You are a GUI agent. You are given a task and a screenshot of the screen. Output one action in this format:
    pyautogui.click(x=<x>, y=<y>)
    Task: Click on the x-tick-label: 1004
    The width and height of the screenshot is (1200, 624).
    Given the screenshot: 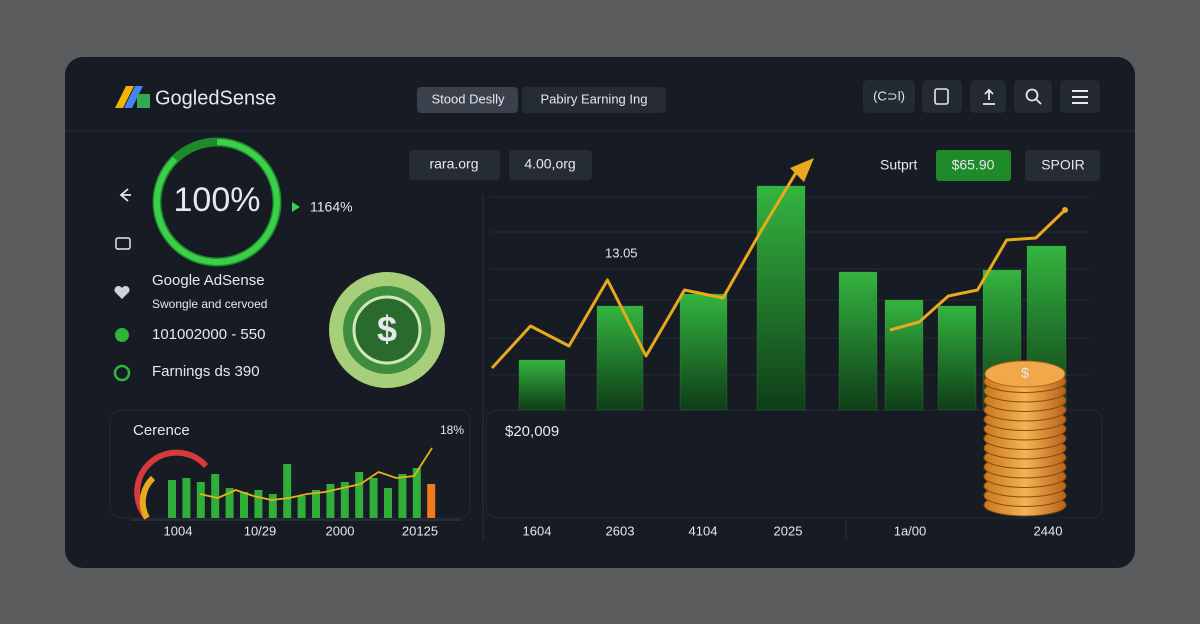 What is the action you would take?
    pyautogui.click(x=178, y=530)
    